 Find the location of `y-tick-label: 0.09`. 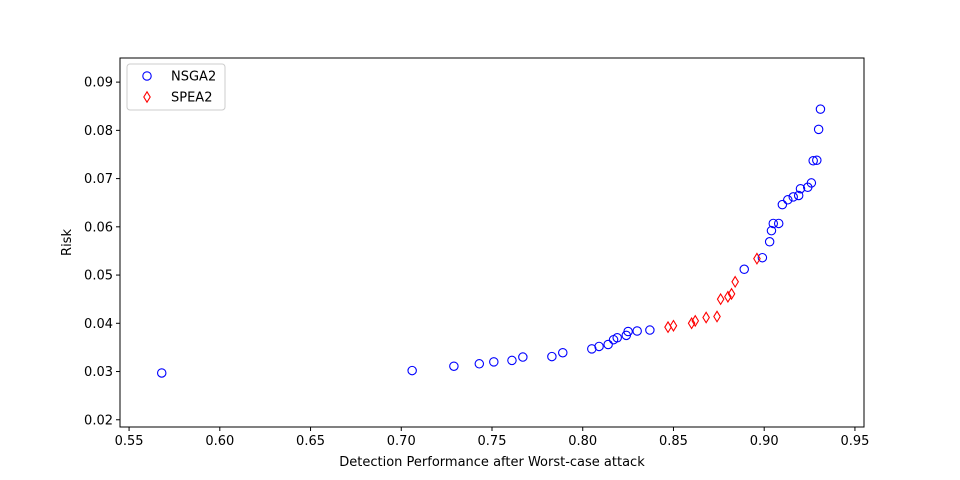

y-tick-label: 0.09 is located at coordinates (98, 83).